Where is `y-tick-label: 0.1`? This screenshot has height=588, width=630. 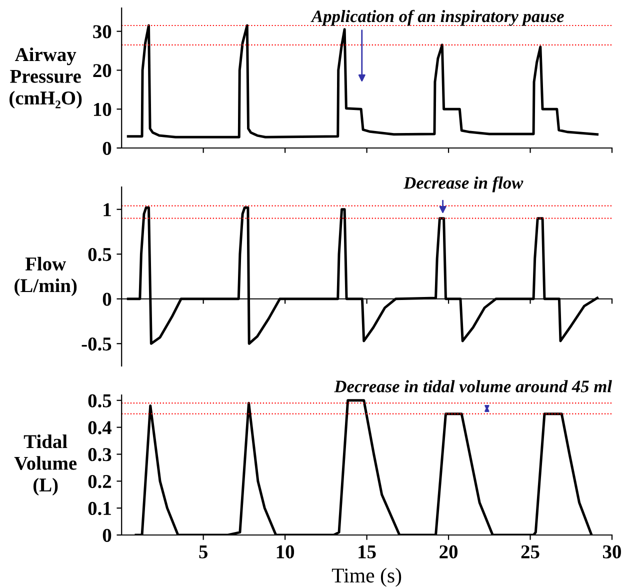 y-tick-label: 0.1 is located at coordinates (99, 509).